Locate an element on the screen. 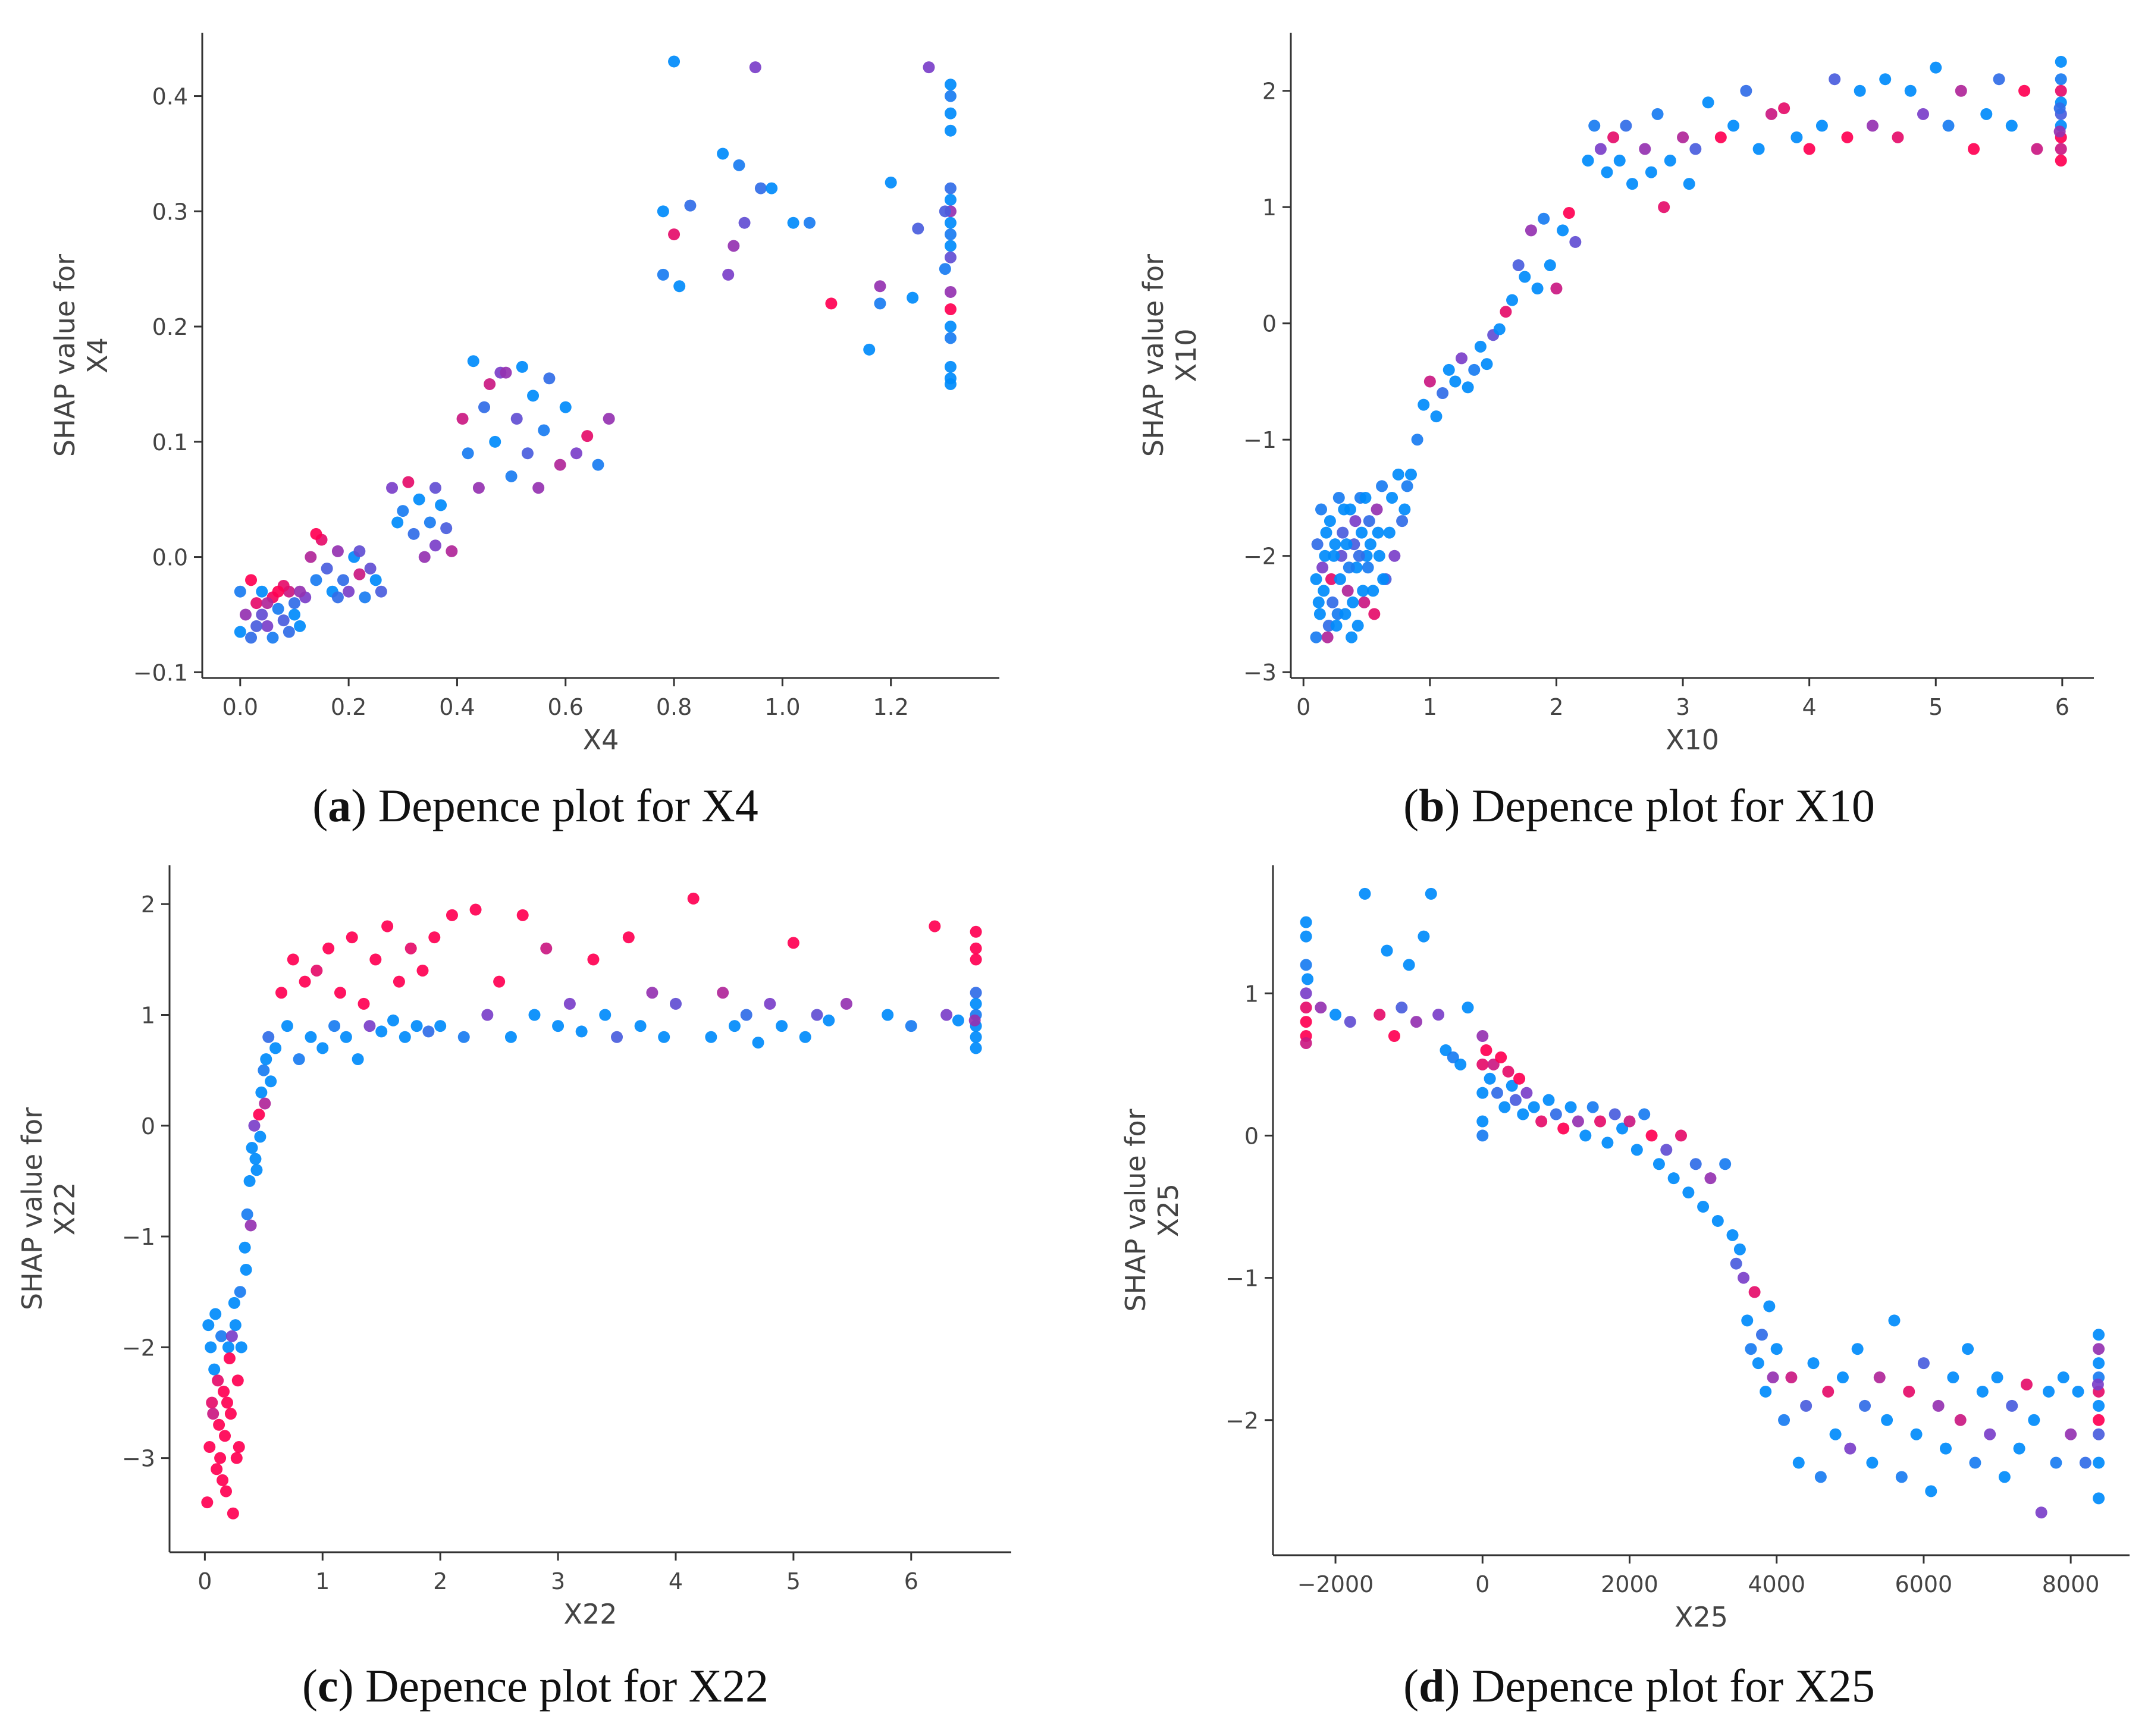  x-tick-label-a: 0.0 is located at coordinates (240, 707).